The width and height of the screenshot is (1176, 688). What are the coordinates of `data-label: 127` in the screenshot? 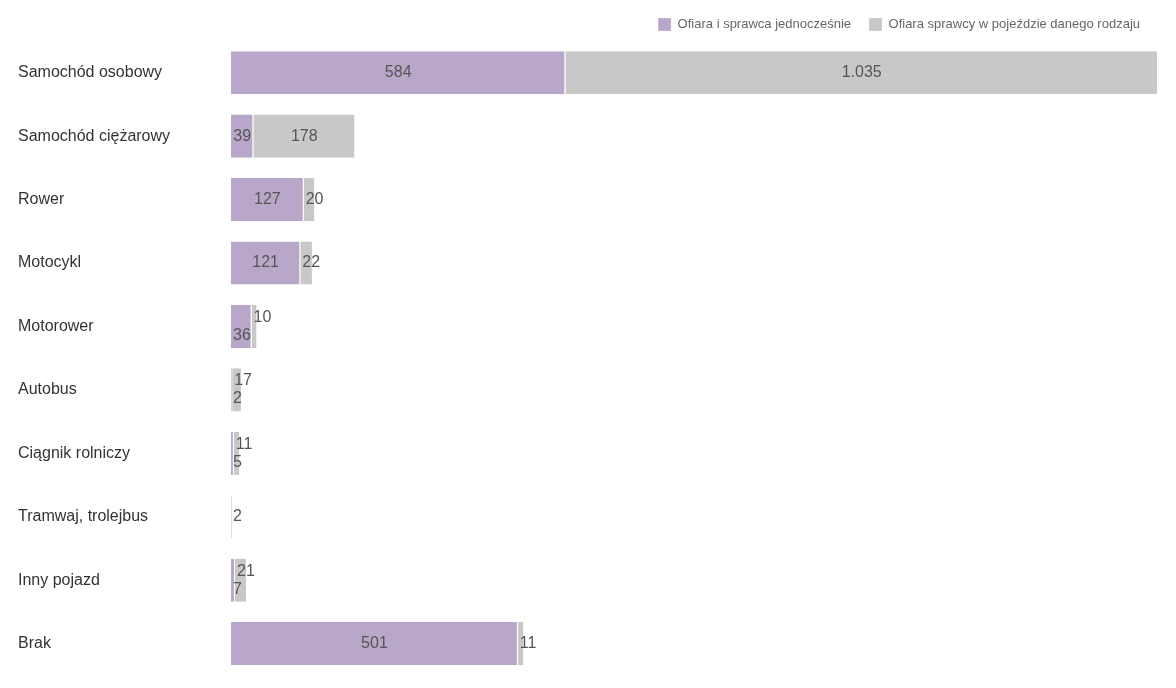 It's located at (267, 199).